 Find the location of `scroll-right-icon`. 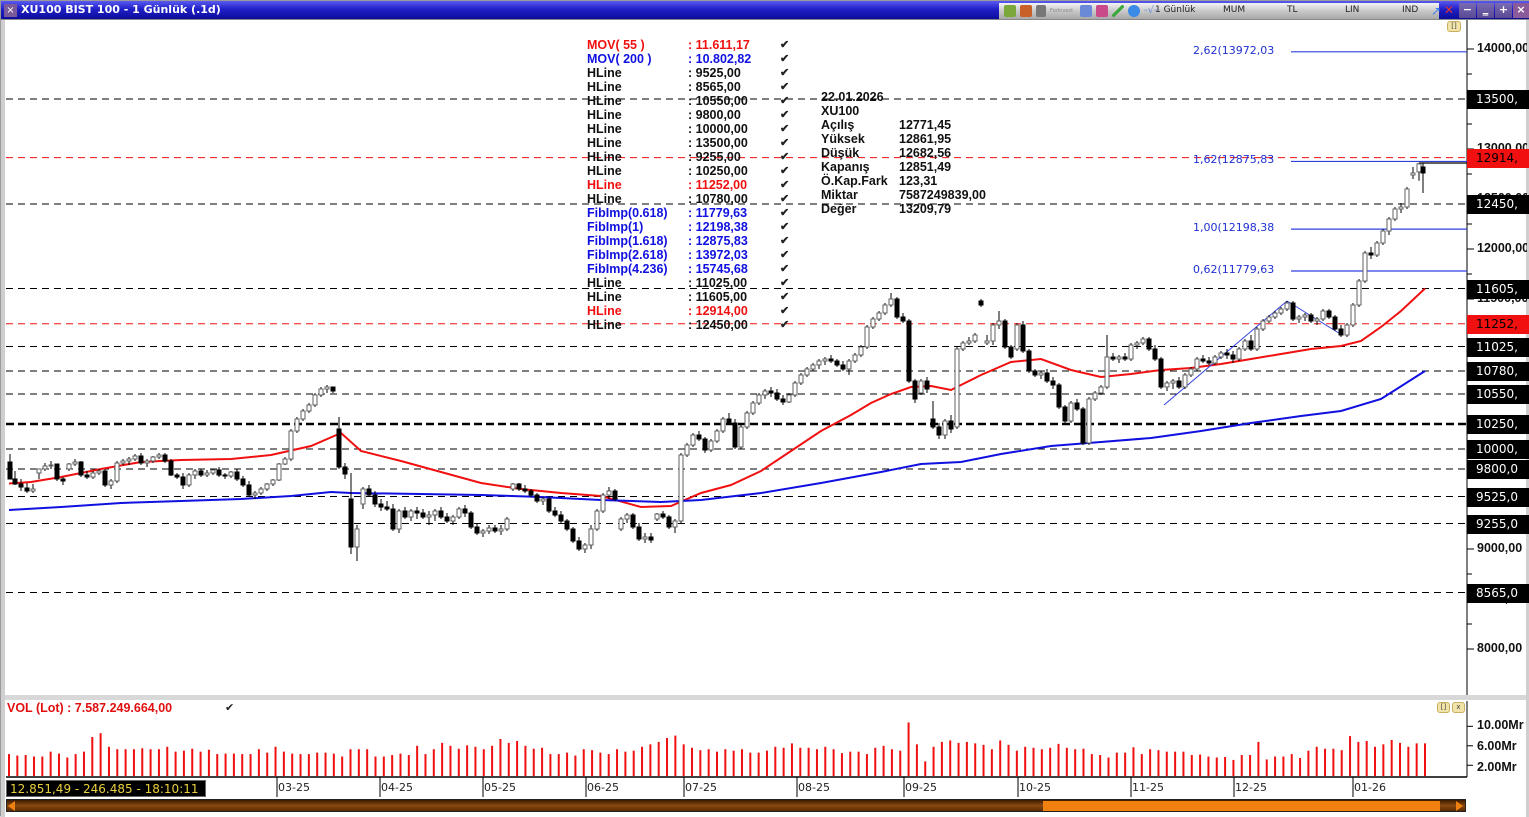

scroll-right-icon is located at coordinates (1459, 806).